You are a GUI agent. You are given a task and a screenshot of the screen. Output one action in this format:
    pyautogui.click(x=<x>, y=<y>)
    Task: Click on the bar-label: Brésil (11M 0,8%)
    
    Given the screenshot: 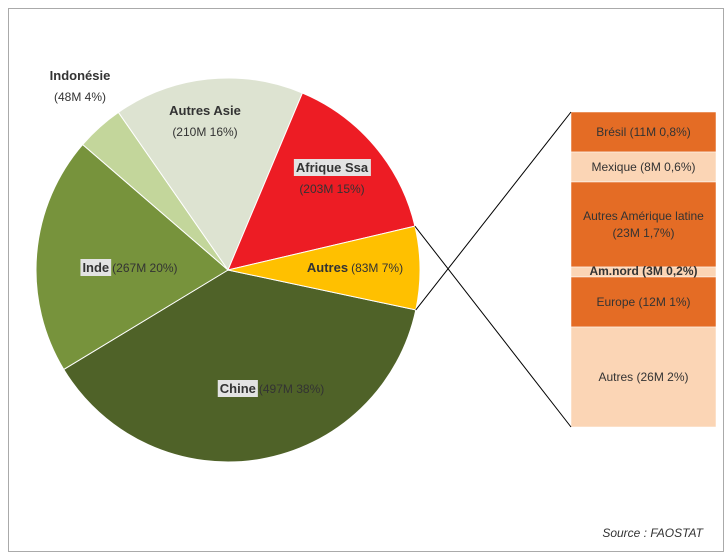 What is the action you would take?
    pyautogui.click(x=643, y=132)
    